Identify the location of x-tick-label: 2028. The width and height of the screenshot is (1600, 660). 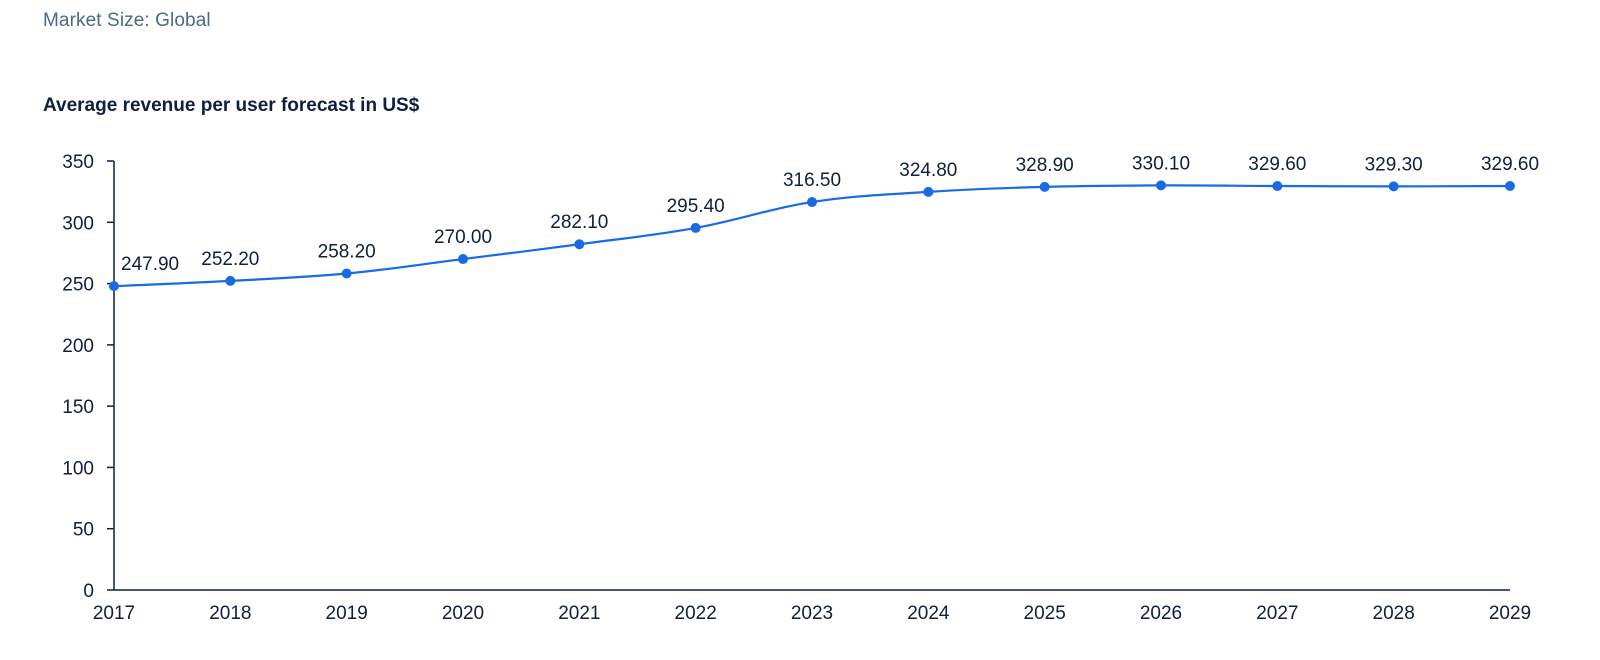
(1394, 613).